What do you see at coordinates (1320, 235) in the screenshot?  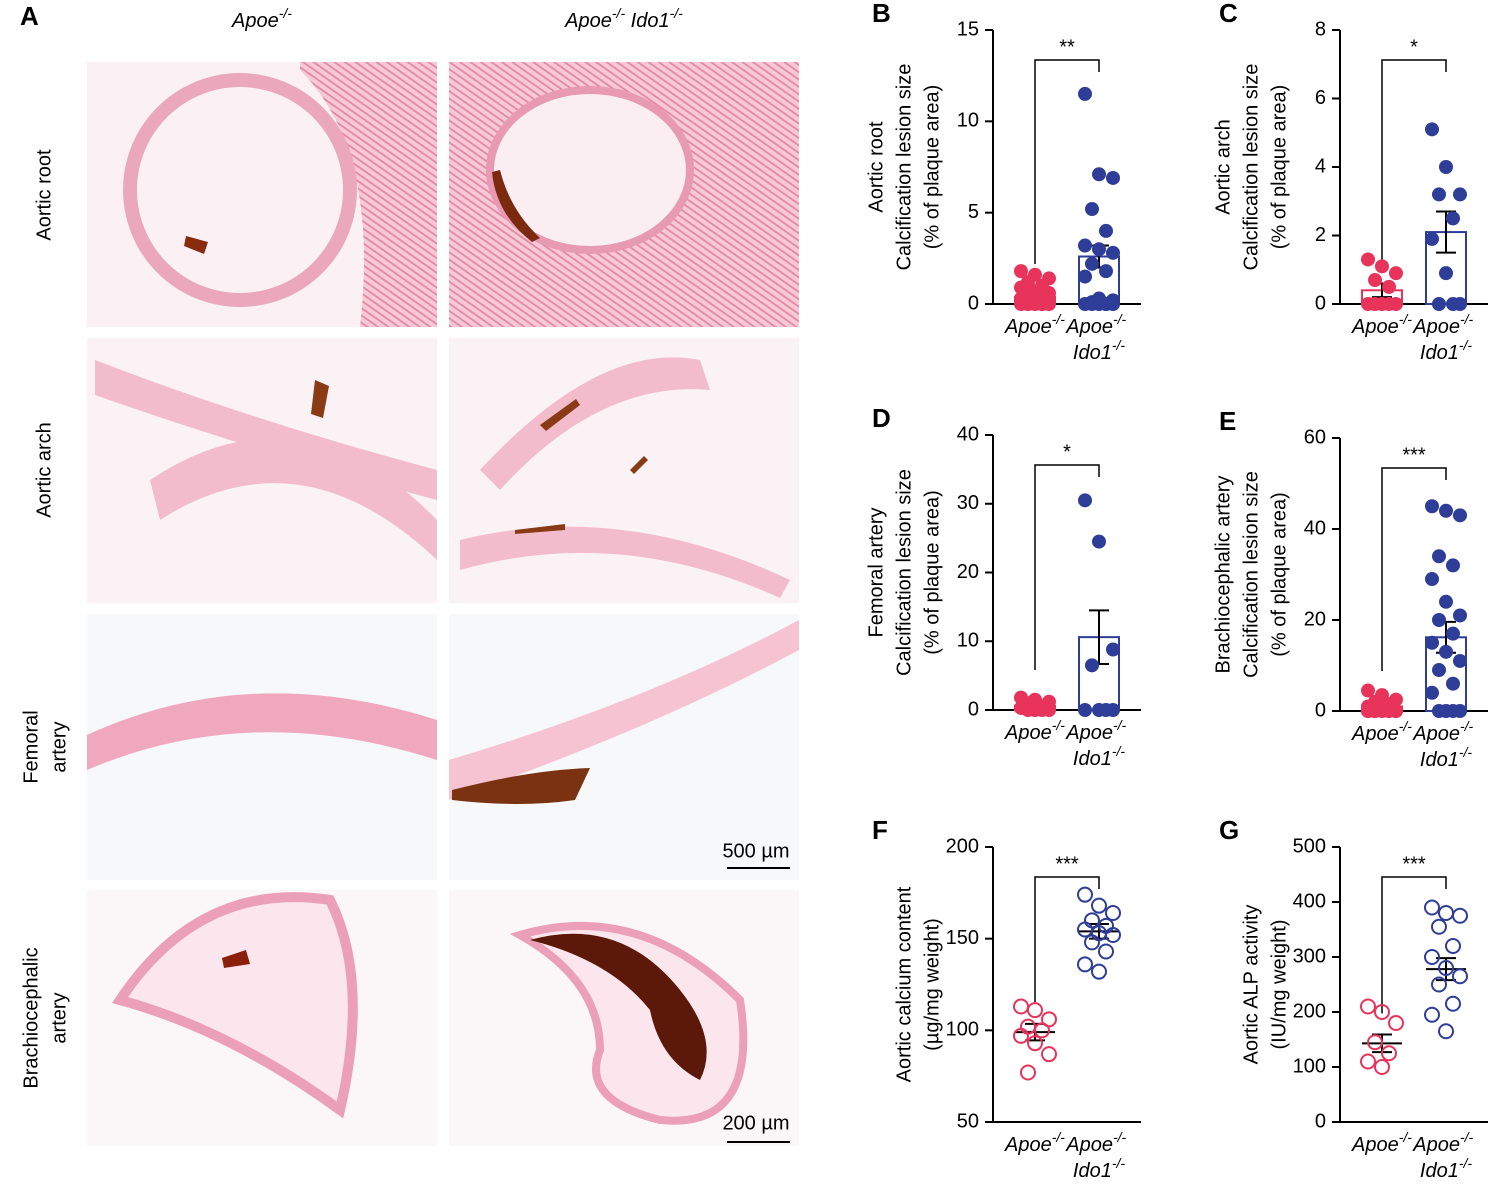 I see `y-tick-label: 2` at bounding box center [1320, 235].